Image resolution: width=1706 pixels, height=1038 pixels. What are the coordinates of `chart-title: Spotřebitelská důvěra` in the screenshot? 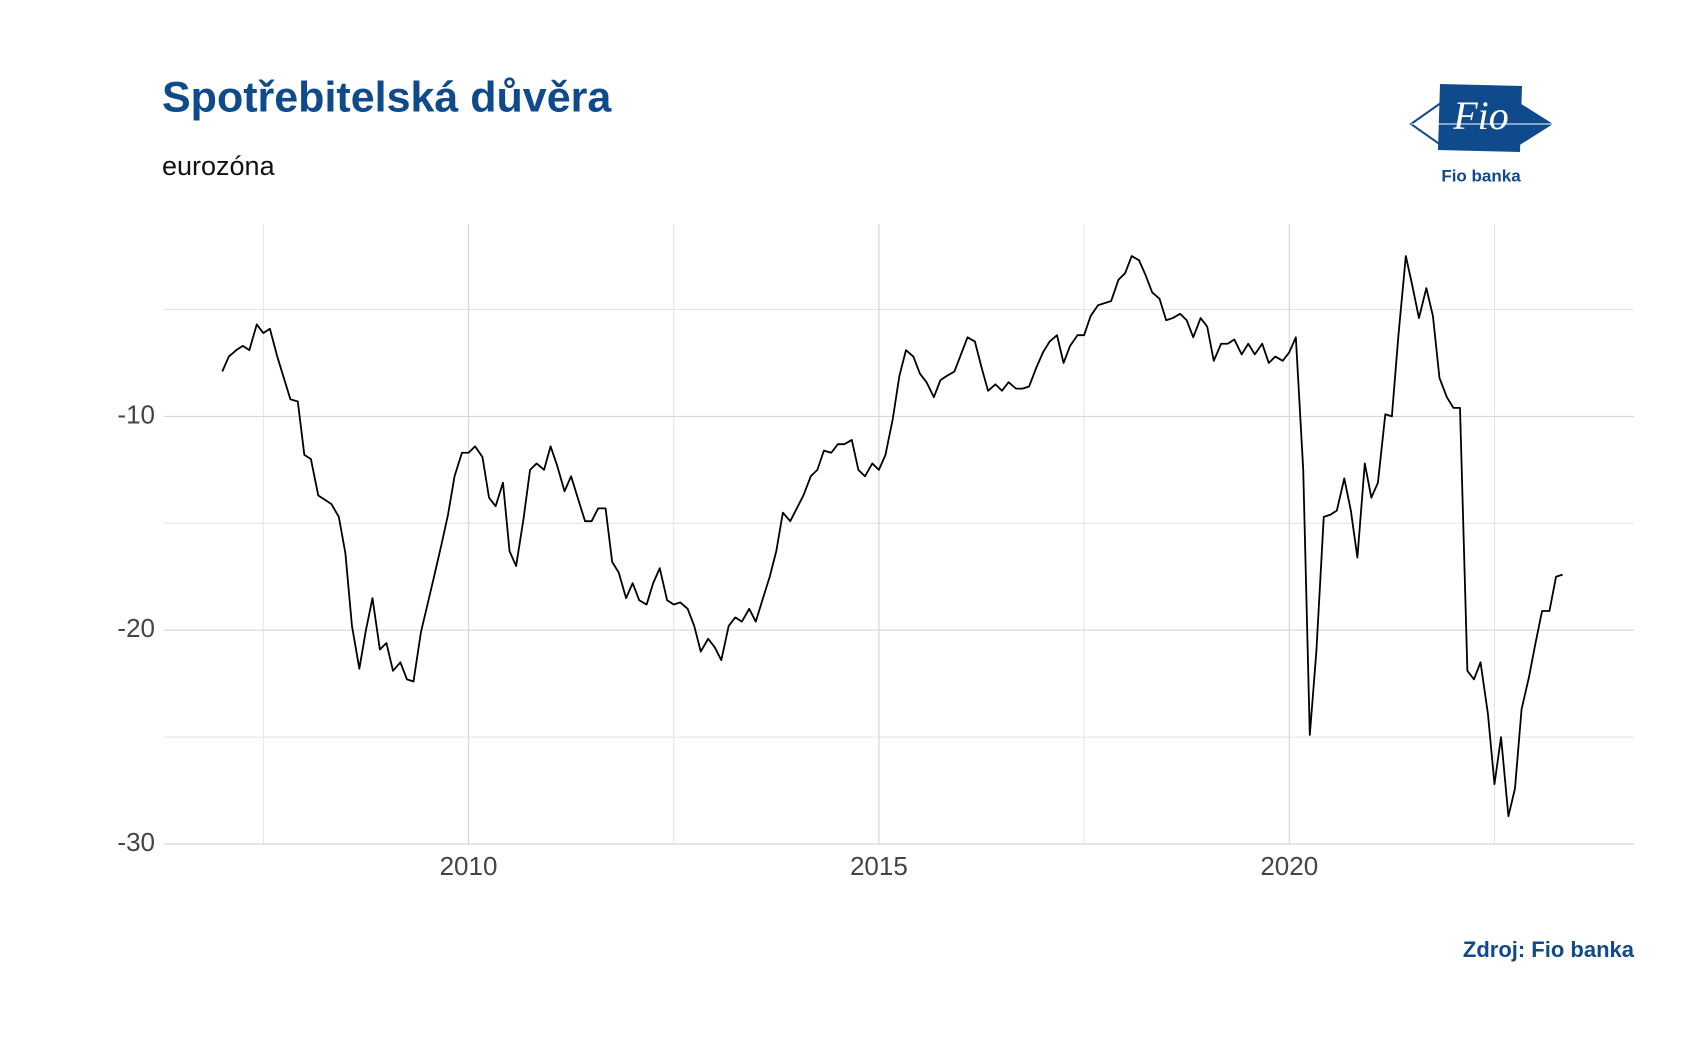 It's located at (387, 97).